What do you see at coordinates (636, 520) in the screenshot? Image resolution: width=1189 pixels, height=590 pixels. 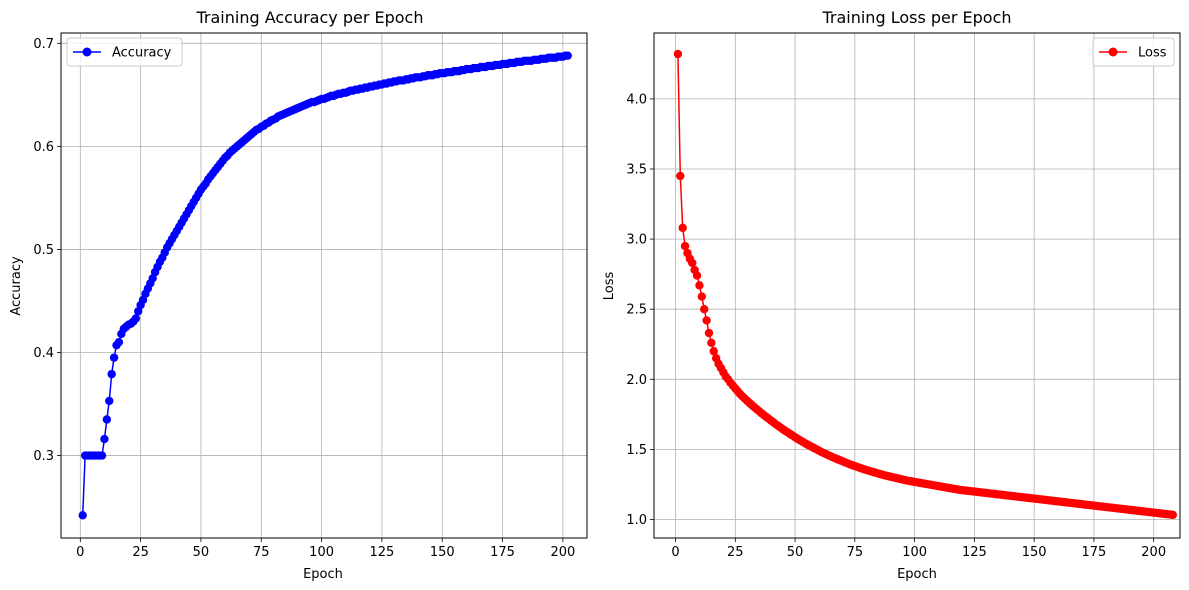 I see `loss-y-tick-label: 1.0` at bounding box center [636, 520].